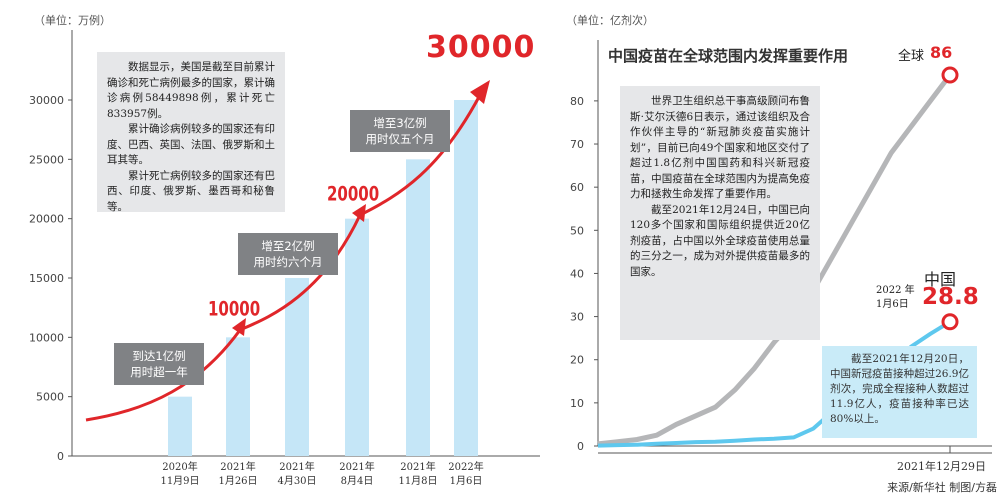 This screenshot has height=498, width=1003. Describe the element at coordinates (577, 101) in the screenshot. I see `vaccine-y-tick-label-8: 80` at that location.